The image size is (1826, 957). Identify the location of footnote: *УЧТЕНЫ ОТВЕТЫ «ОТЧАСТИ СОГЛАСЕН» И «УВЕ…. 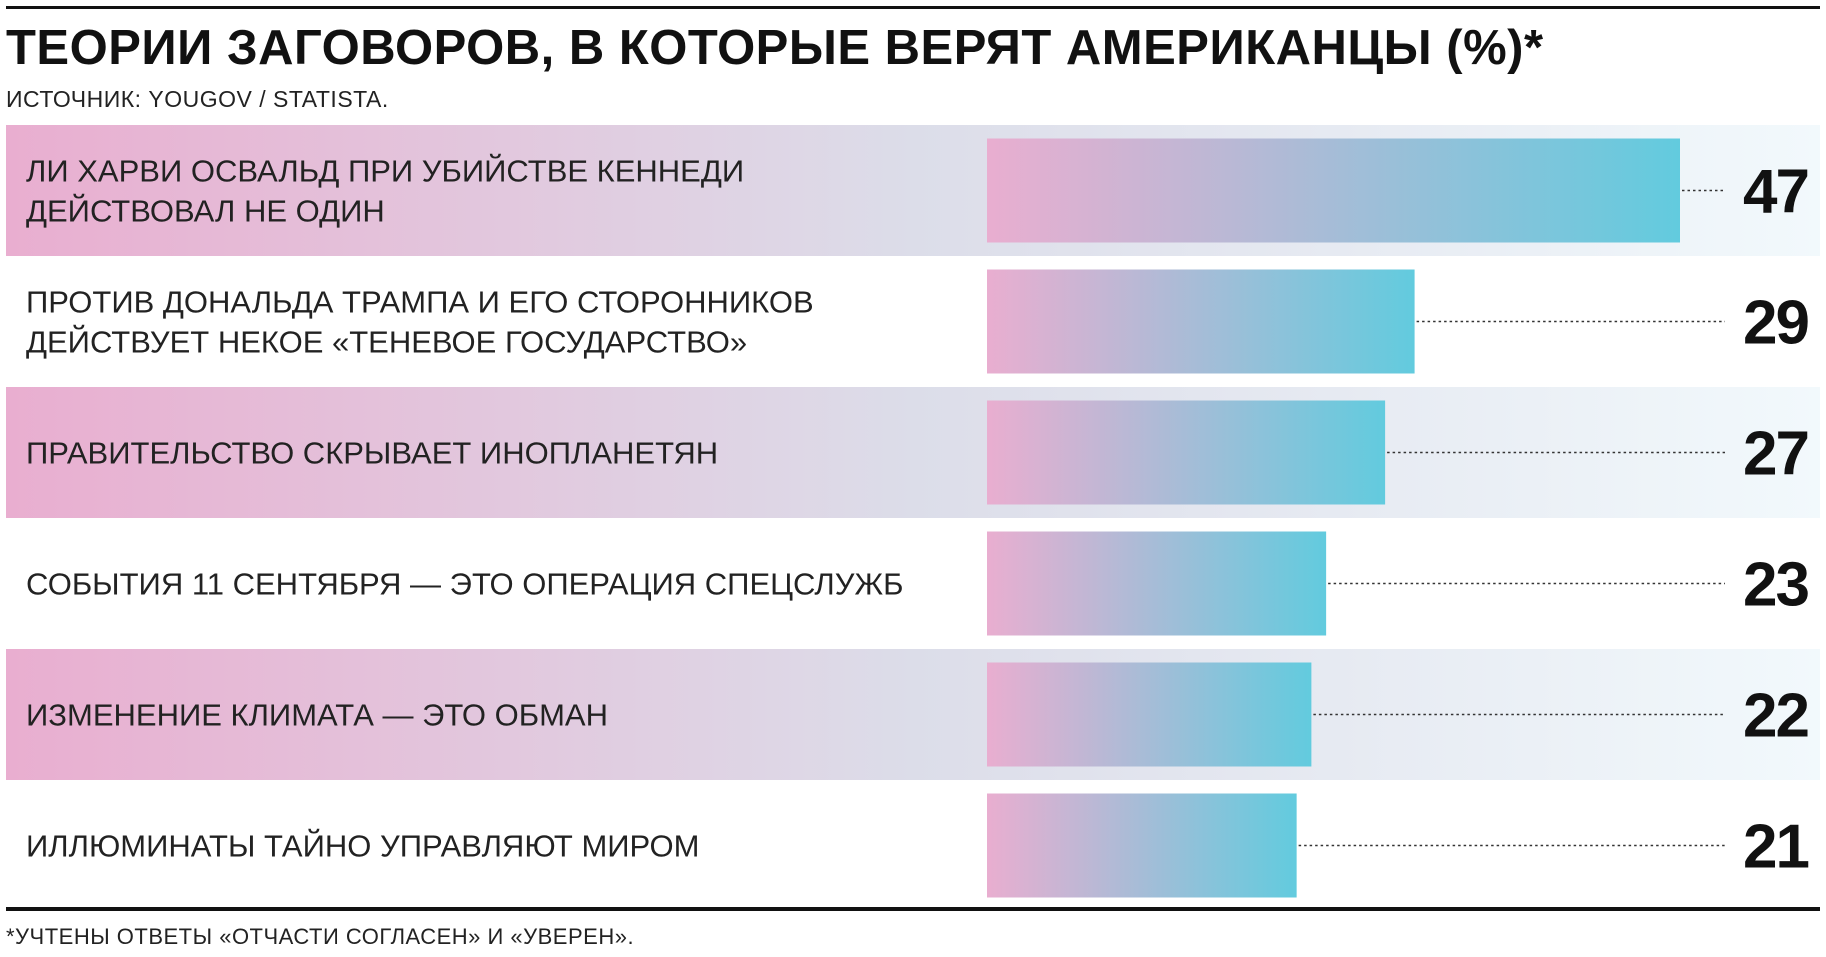
(320, 936).